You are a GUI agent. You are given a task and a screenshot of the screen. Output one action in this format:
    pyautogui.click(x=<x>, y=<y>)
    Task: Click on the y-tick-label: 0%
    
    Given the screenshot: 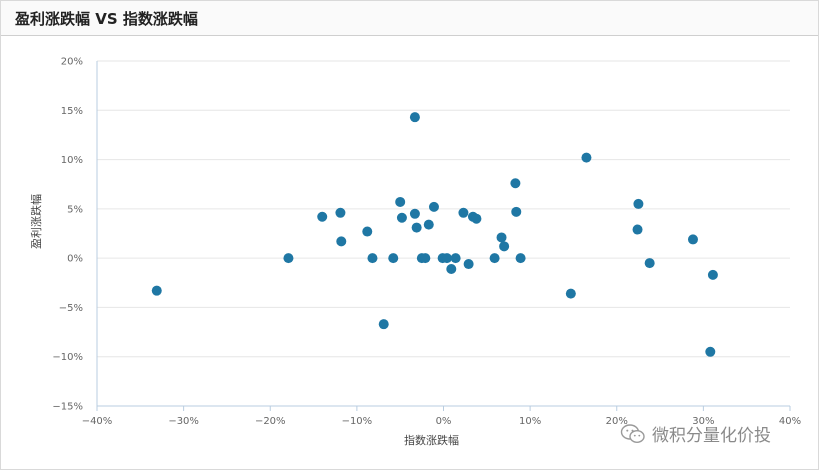 What is the action you would take?
    pyautogui.click(x=75, y=259)
    